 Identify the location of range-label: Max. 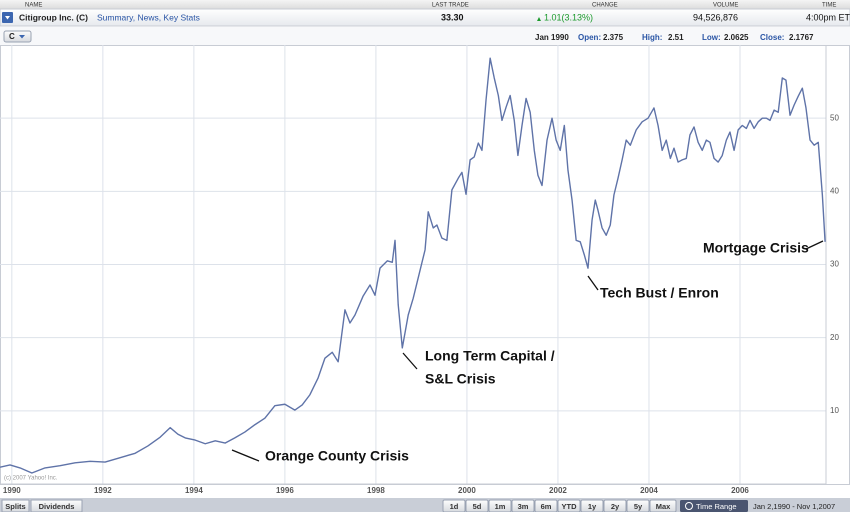
(663, 506).